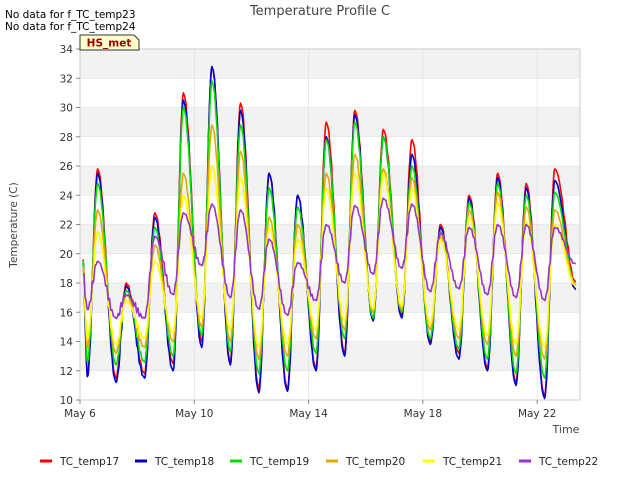 This screenshot has width=640, height=484. What do you see at coordinates (566, 429) in the screenshot?
I see `x-axis-label: Time` at bounding box center [566, 429].